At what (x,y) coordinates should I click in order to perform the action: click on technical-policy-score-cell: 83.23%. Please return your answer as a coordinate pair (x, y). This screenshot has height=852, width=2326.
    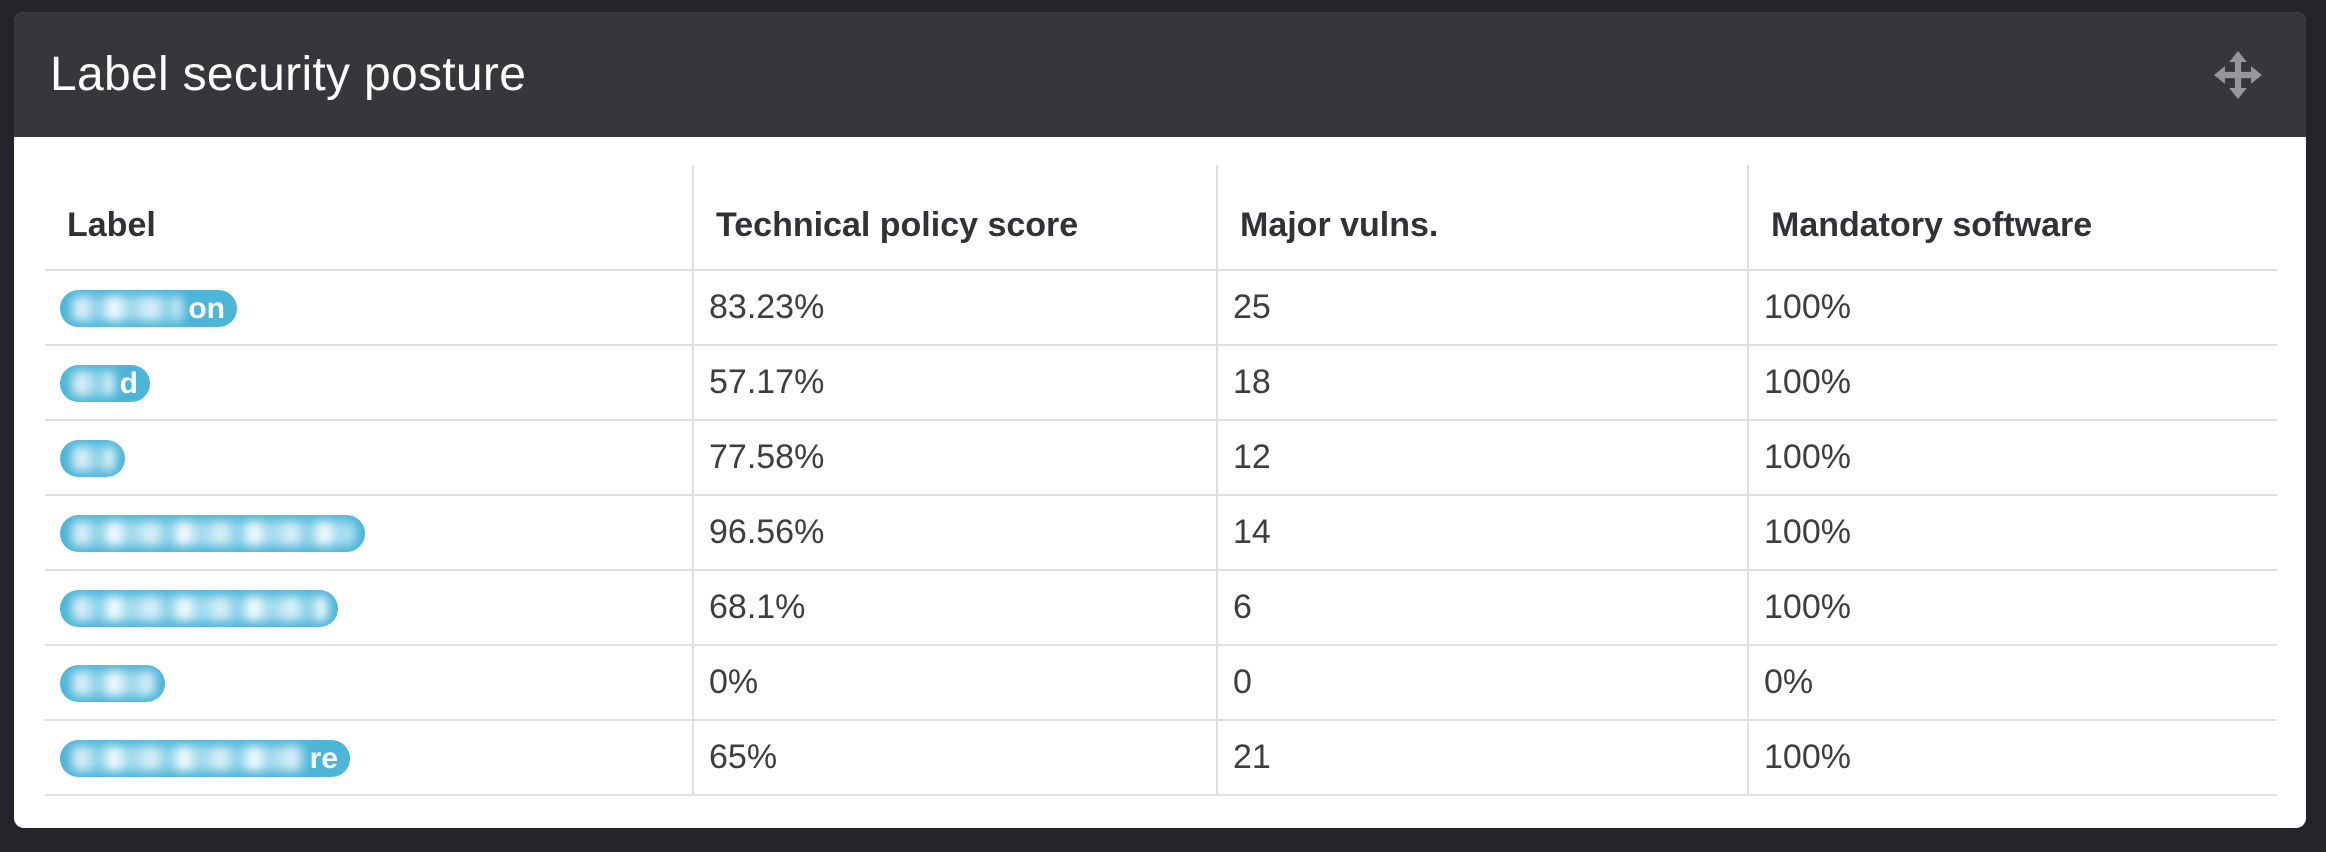
    Looking at the image, I should click on (954, 308).